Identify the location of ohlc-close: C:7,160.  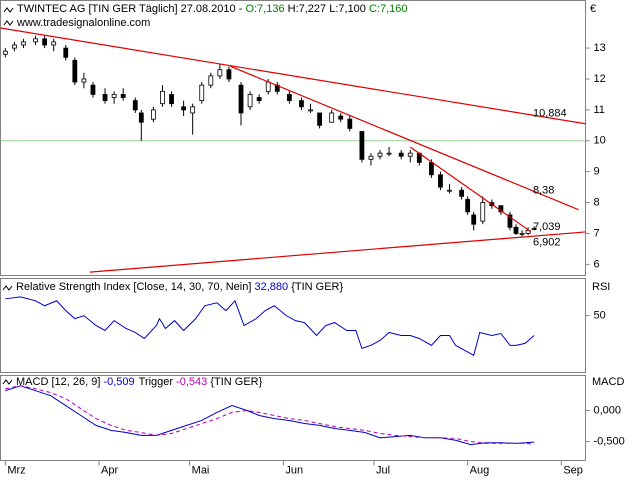
(388, 9).